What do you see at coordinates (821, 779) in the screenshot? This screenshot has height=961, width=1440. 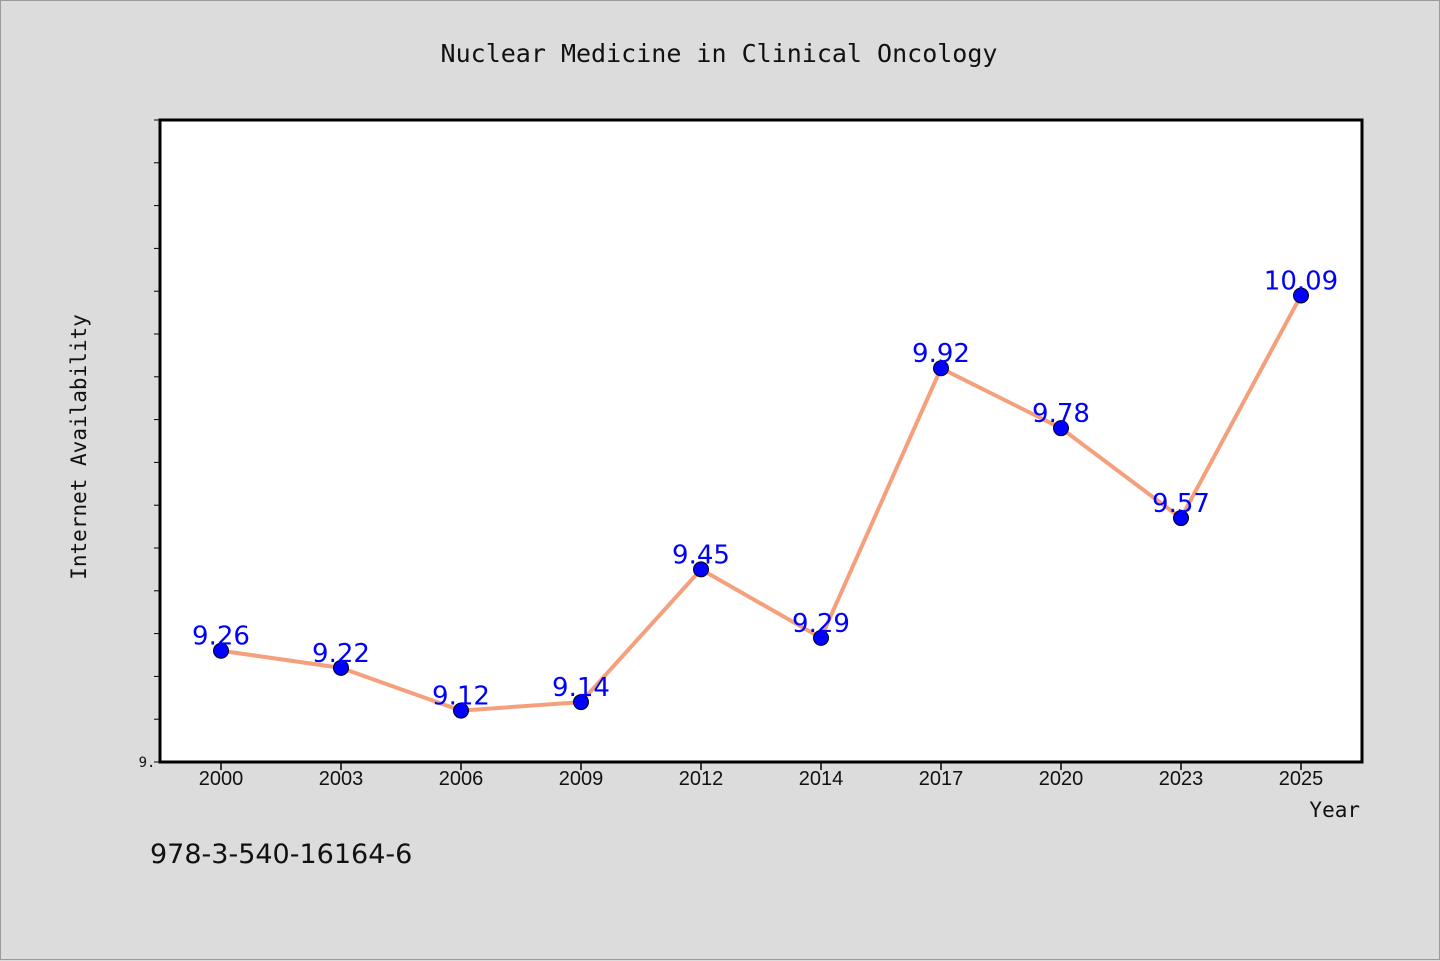 I see `x-tick-label: 2014` at bounding box center [821, 779].